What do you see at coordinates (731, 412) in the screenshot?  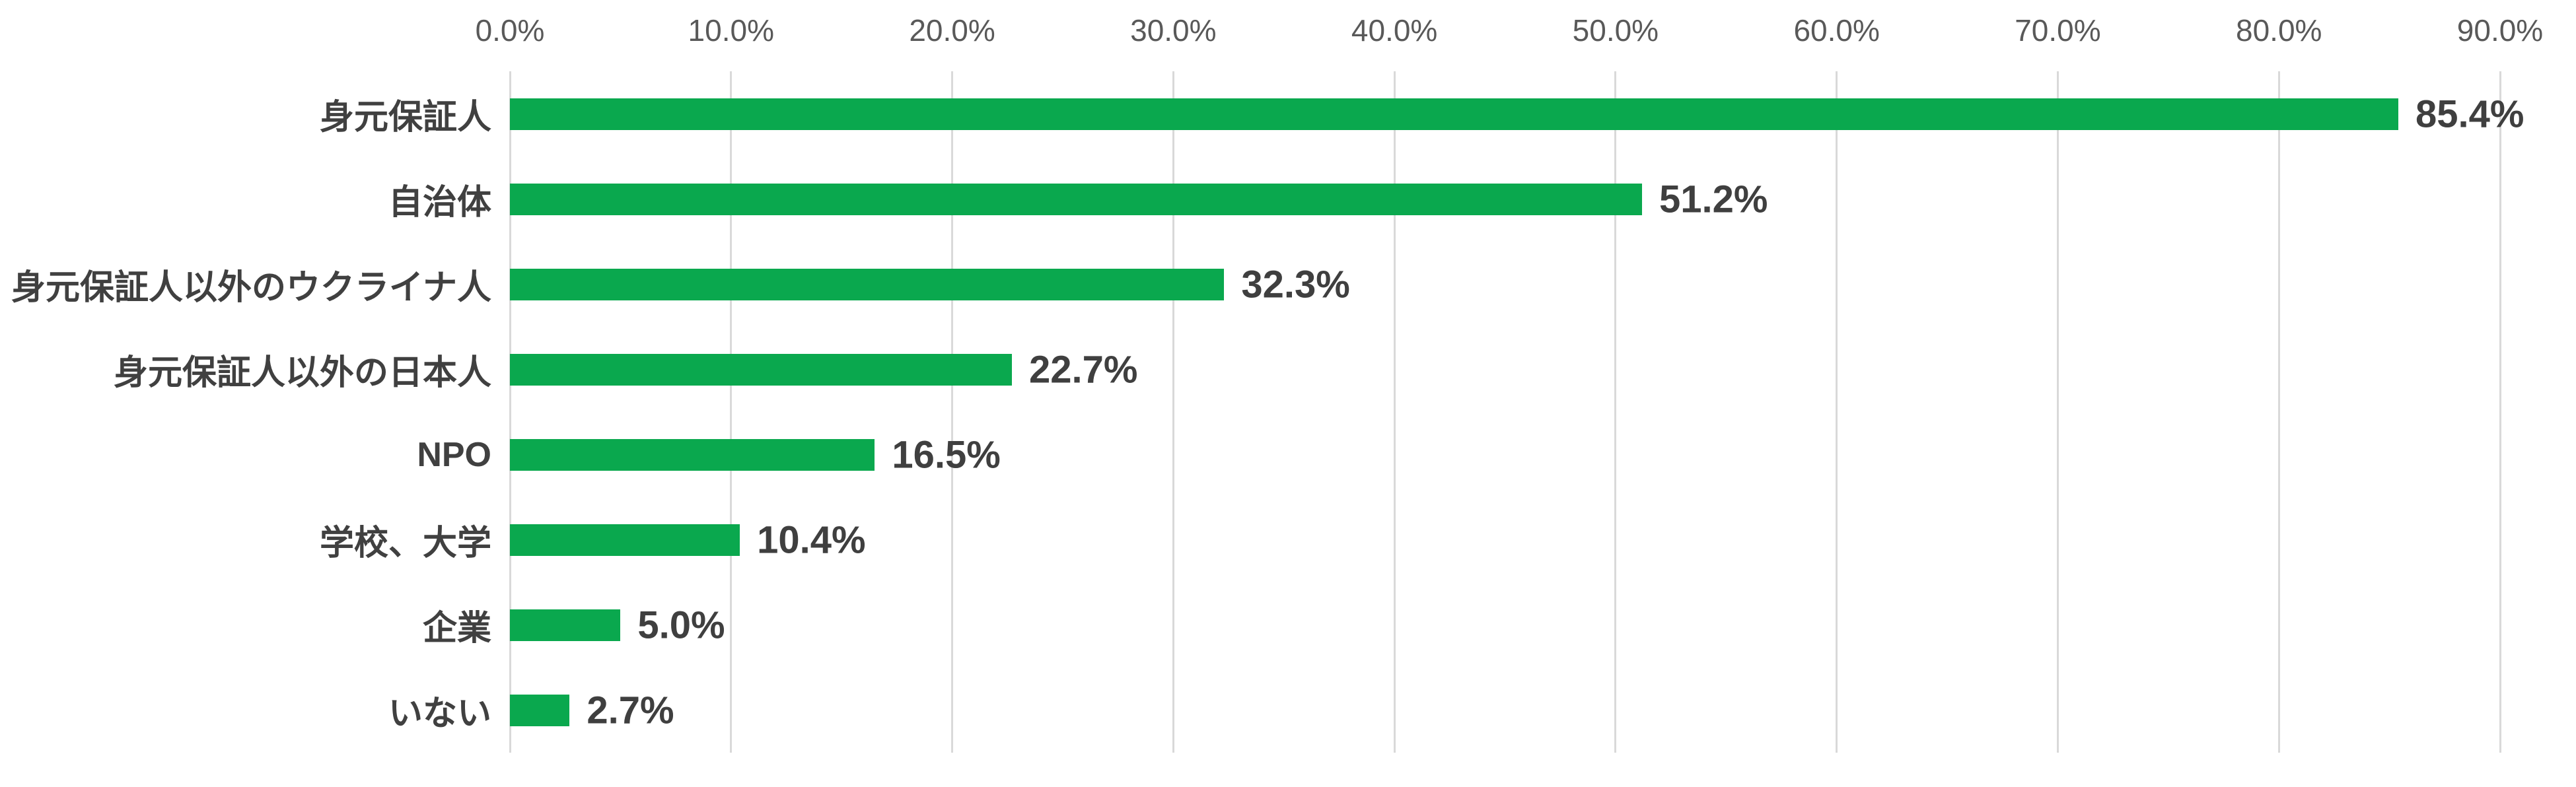 I see `gridline-10.0%` at bounding box center [731, 412].